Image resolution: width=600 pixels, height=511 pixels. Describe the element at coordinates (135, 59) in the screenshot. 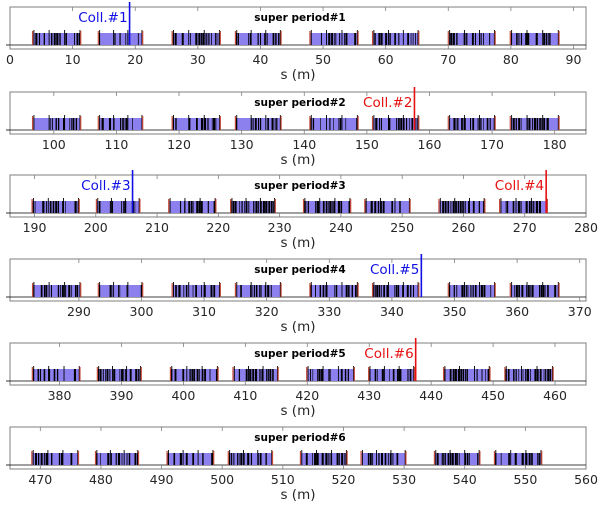

I see `x-tick-label: 20` at that location.